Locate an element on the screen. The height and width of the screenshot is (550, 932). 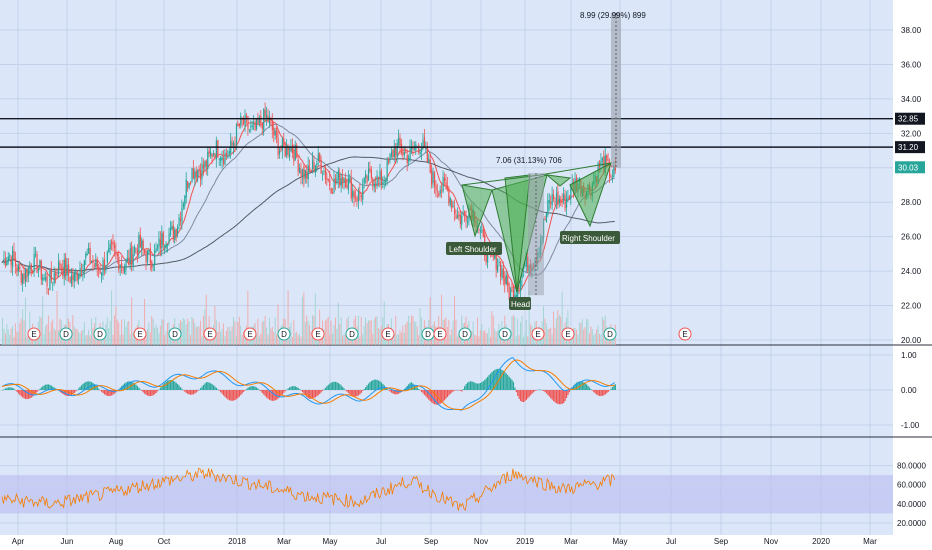
head-shoulders-pattern is located at coordinates (590, 194).